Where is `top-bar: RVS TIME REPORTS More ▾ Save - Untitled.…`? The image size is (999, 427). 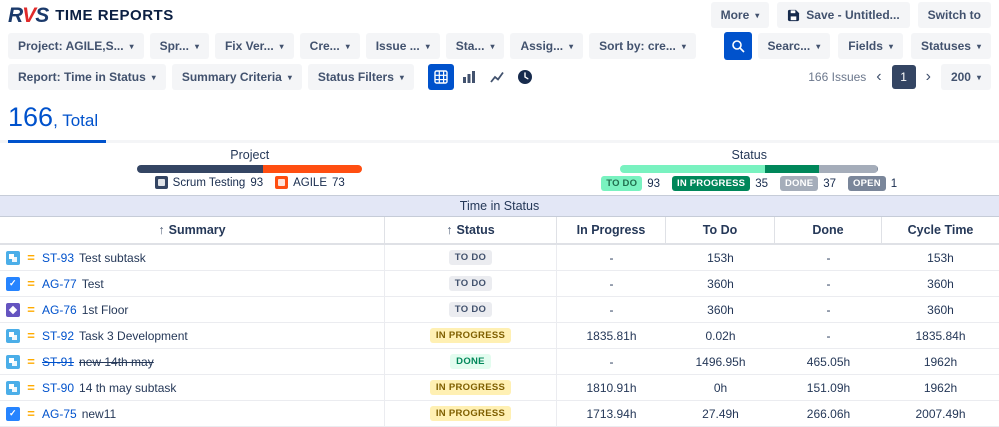
top-bar: RVS TIME REPORTS More ▾ Save - Untitled.… is located at coordinates (499, 15).